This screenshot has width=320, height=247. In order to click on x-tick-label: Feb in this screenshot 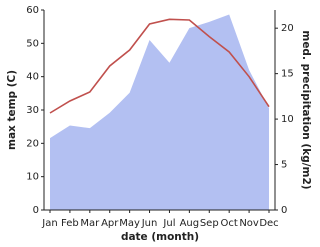, I will do `click(70, 223)`.